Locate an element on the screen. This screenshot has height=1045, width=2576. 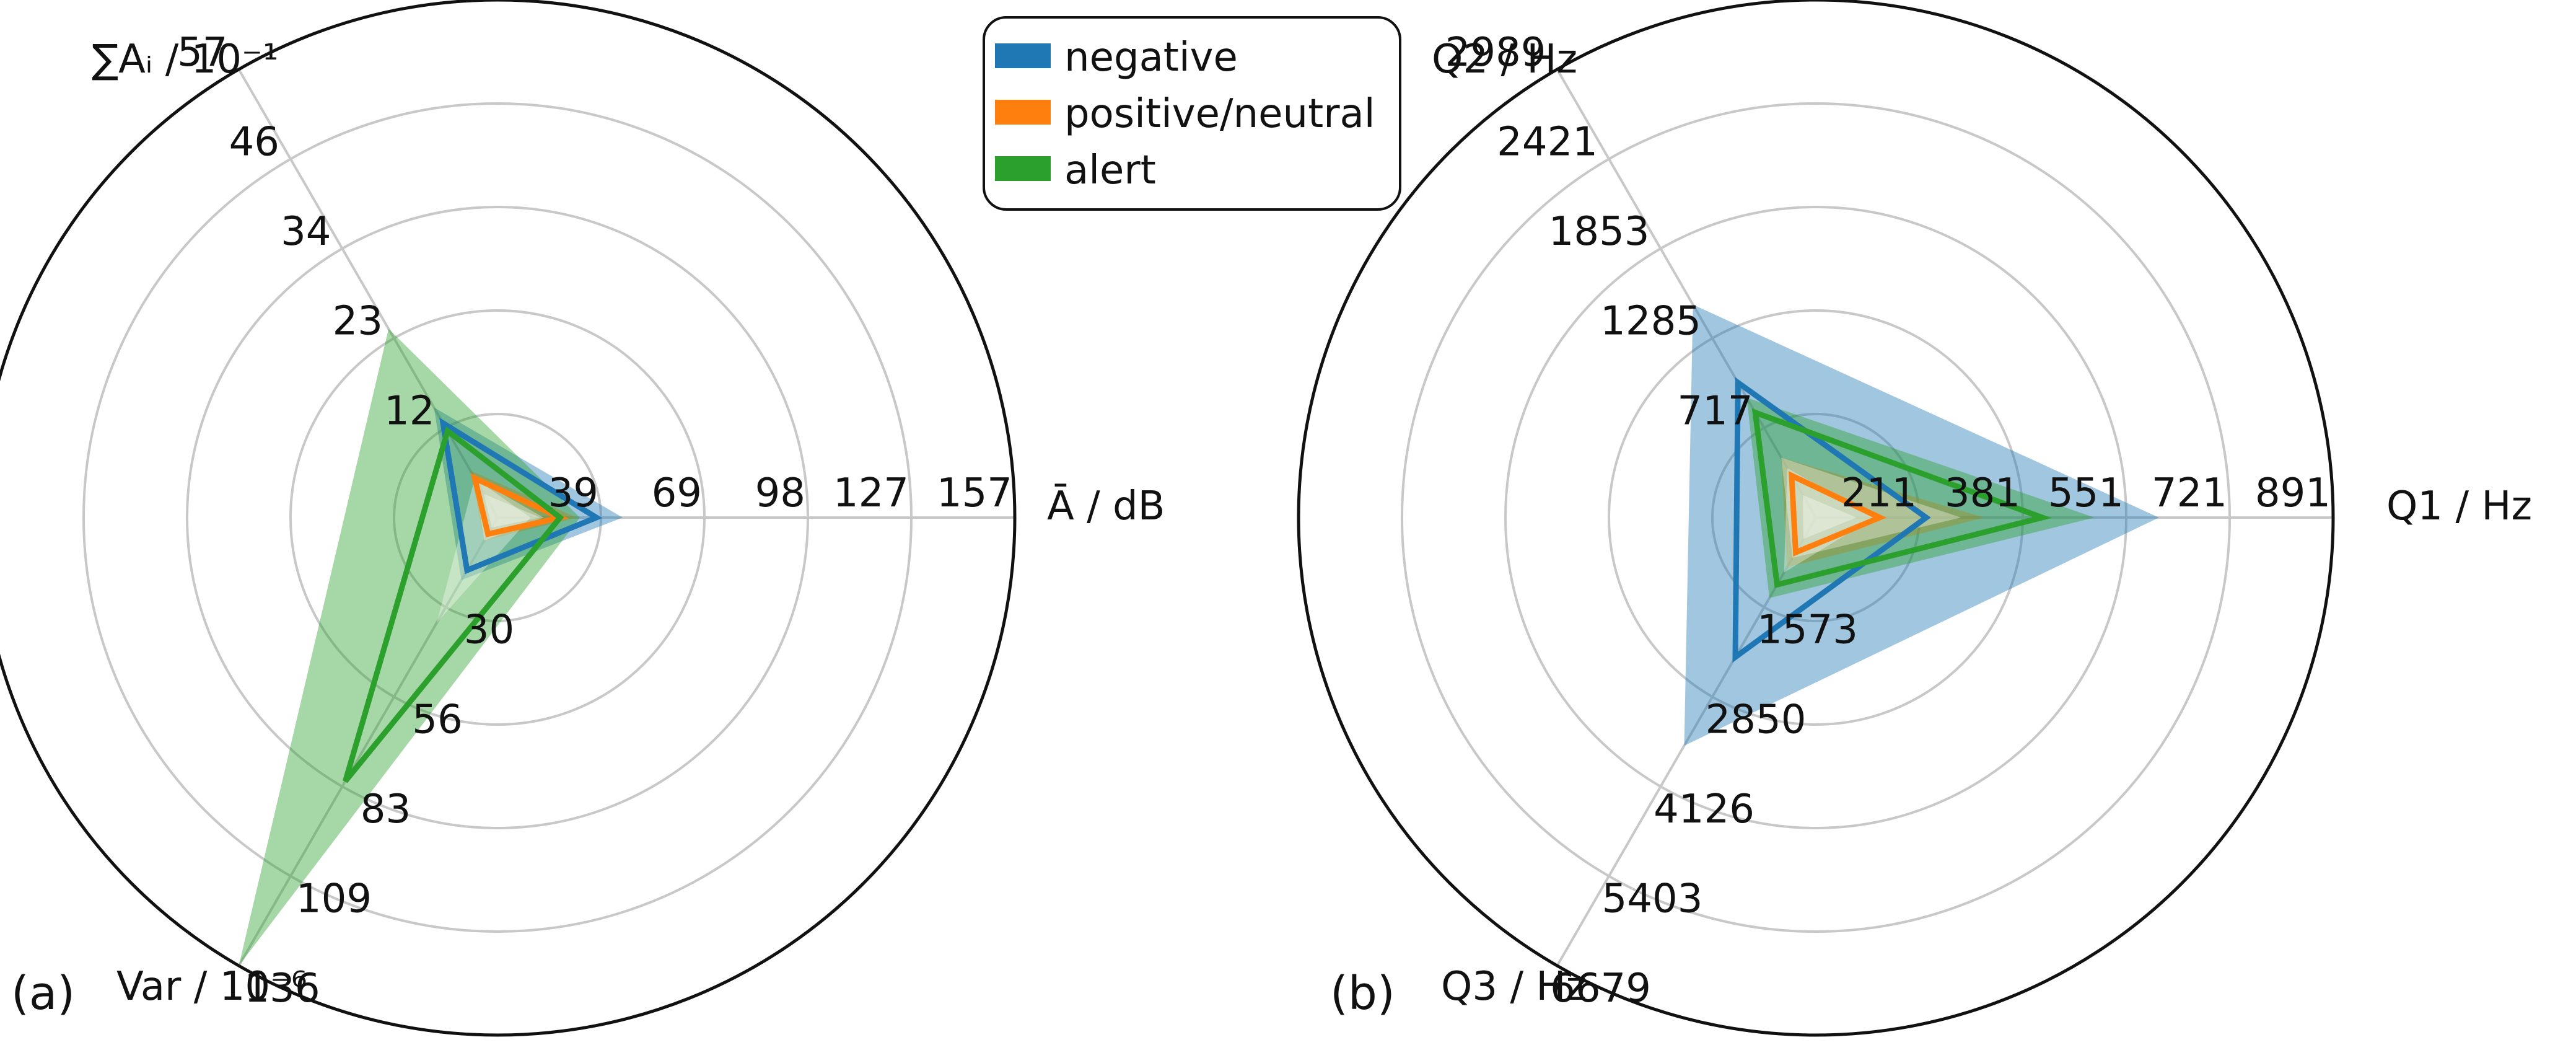
tick-label-1-0: 12 is located at coordinates (409, 411).